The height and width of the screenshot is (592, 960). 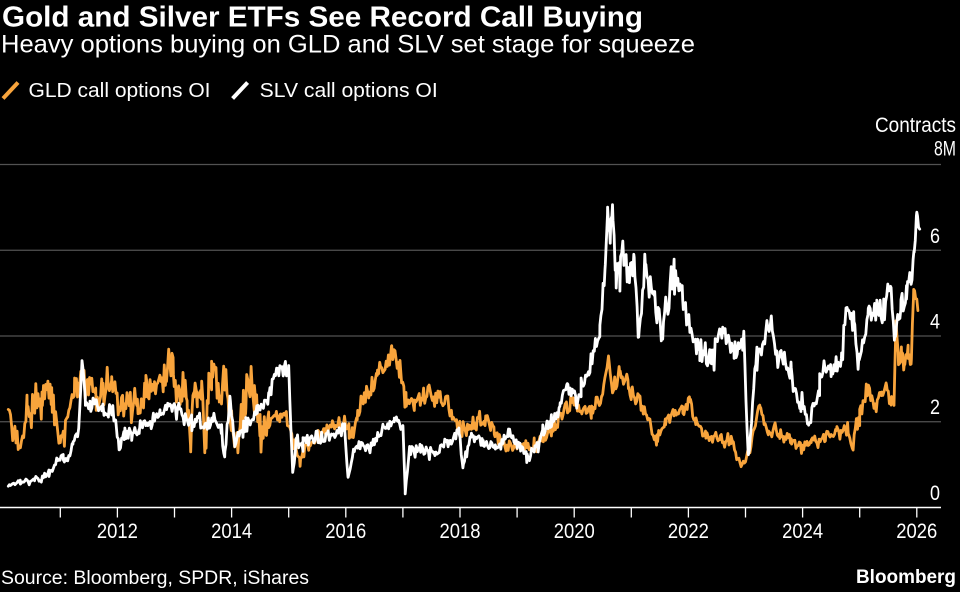 What do you see at coordinates (915, 125) in the screenshot?
I see `svg-text: Contracts` at bounding box center [915, 125].